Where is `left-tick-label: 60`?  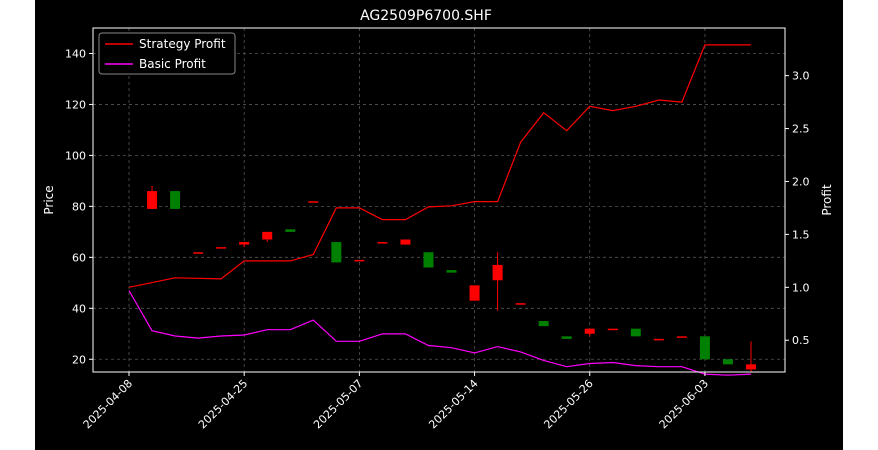 left-tick-label: 60 is located at coordinates (79, 257).